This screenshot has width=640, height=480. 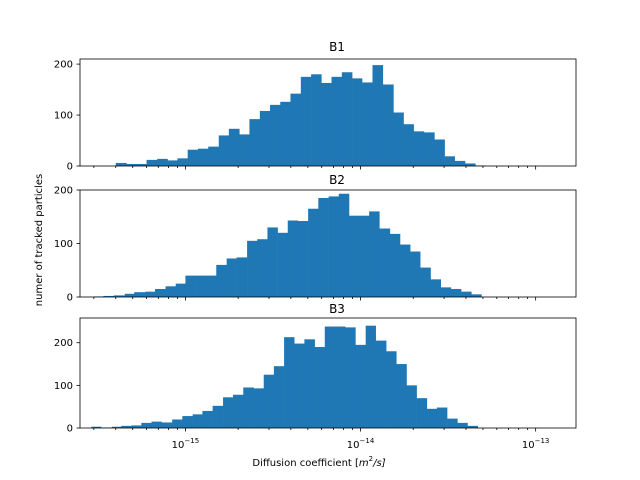 What do you see at coordinates (63, 116) in the screenshot?
I see `panel-b1-y-tick-label: 100` at bounding box center [63, 116].